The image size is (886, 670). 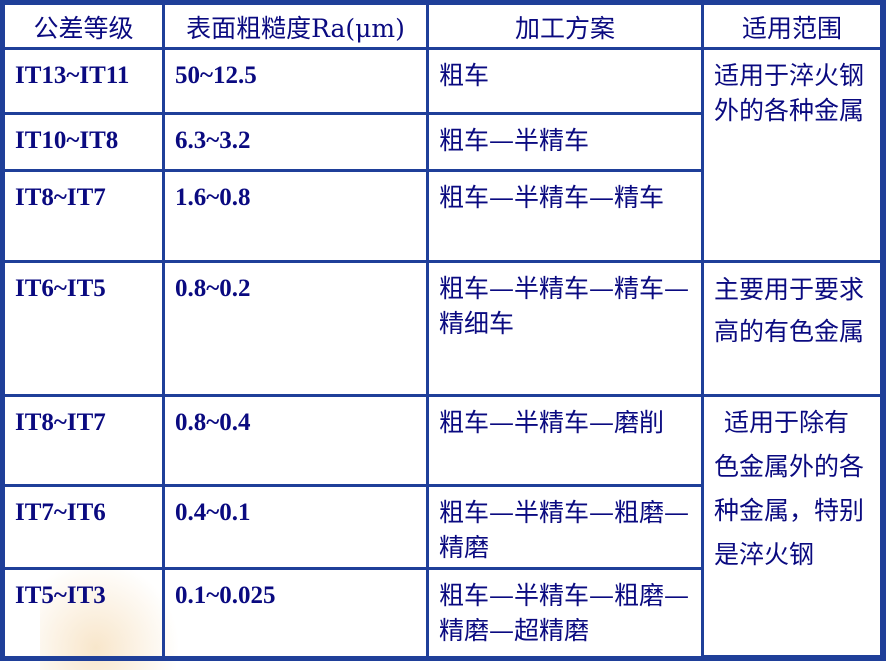 What do you see at coordinates (295, 81) in the screenshot?
I see `table-cell-ra: 50~12.5` at bounding box center [295, 81].